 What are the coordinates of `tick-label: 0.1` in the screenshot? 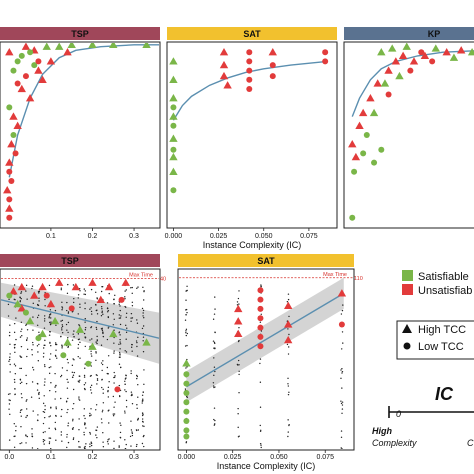 It's located at (51, 236).